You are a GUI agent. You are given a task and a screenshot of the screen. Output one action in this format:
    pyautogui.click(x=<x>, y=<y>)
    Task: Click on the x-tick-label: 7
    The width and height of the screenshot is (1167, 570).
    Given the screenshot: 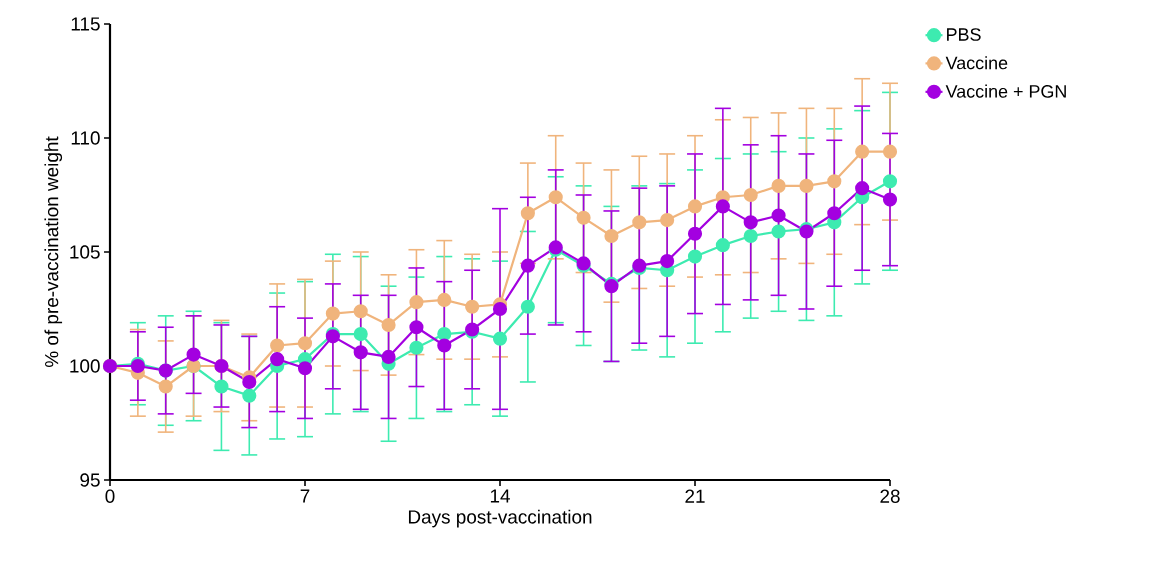 What is the action you would take?
    pyautogui.click(x=305, y=496)
    